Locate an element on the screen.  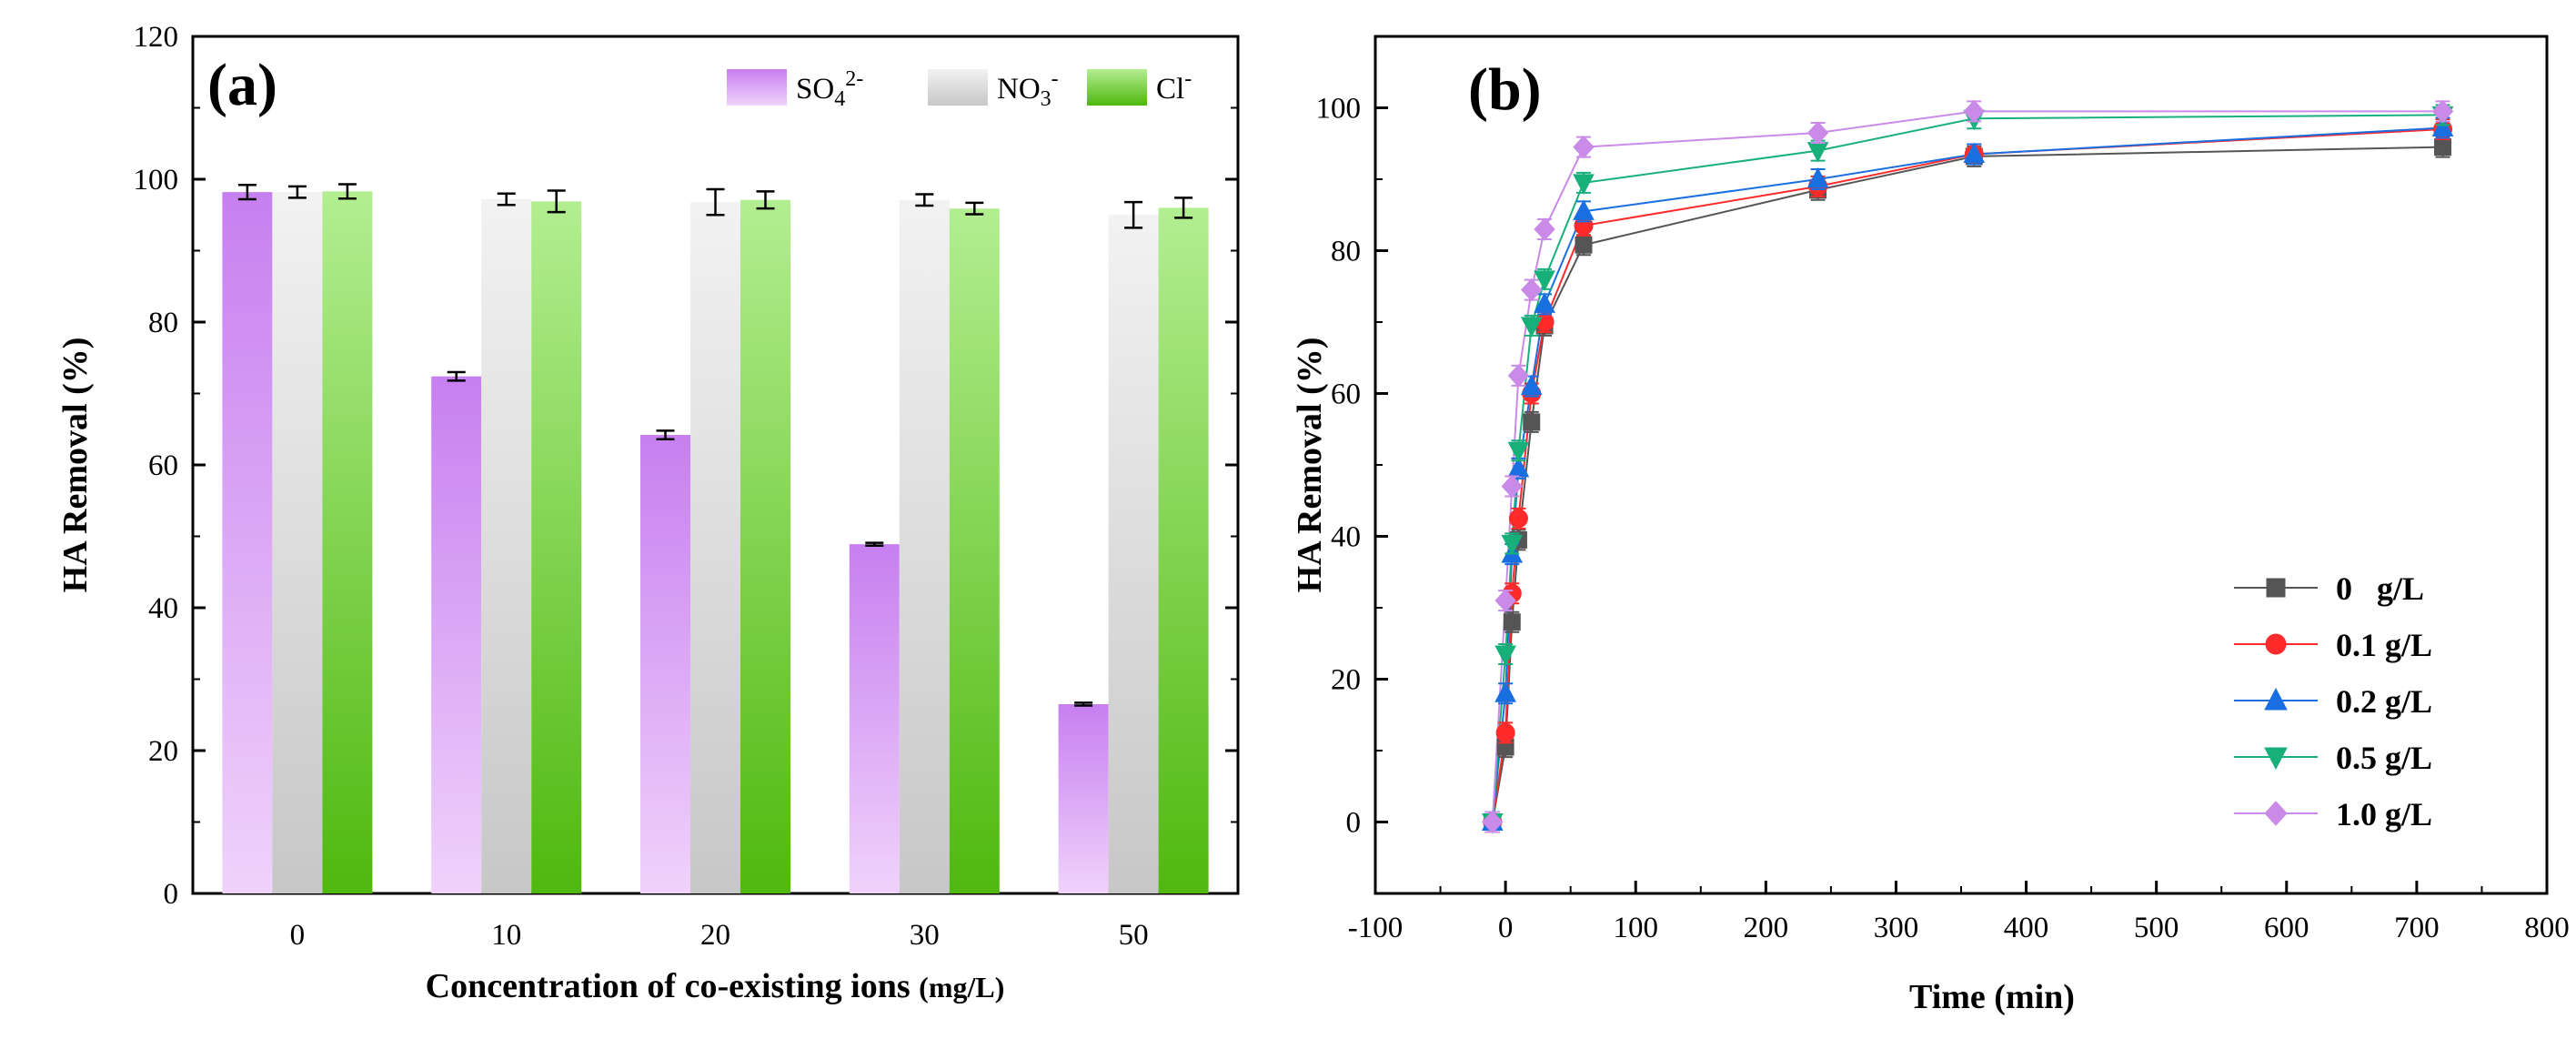
a-xtick-label: 30 is located at coordinates (925, 935).